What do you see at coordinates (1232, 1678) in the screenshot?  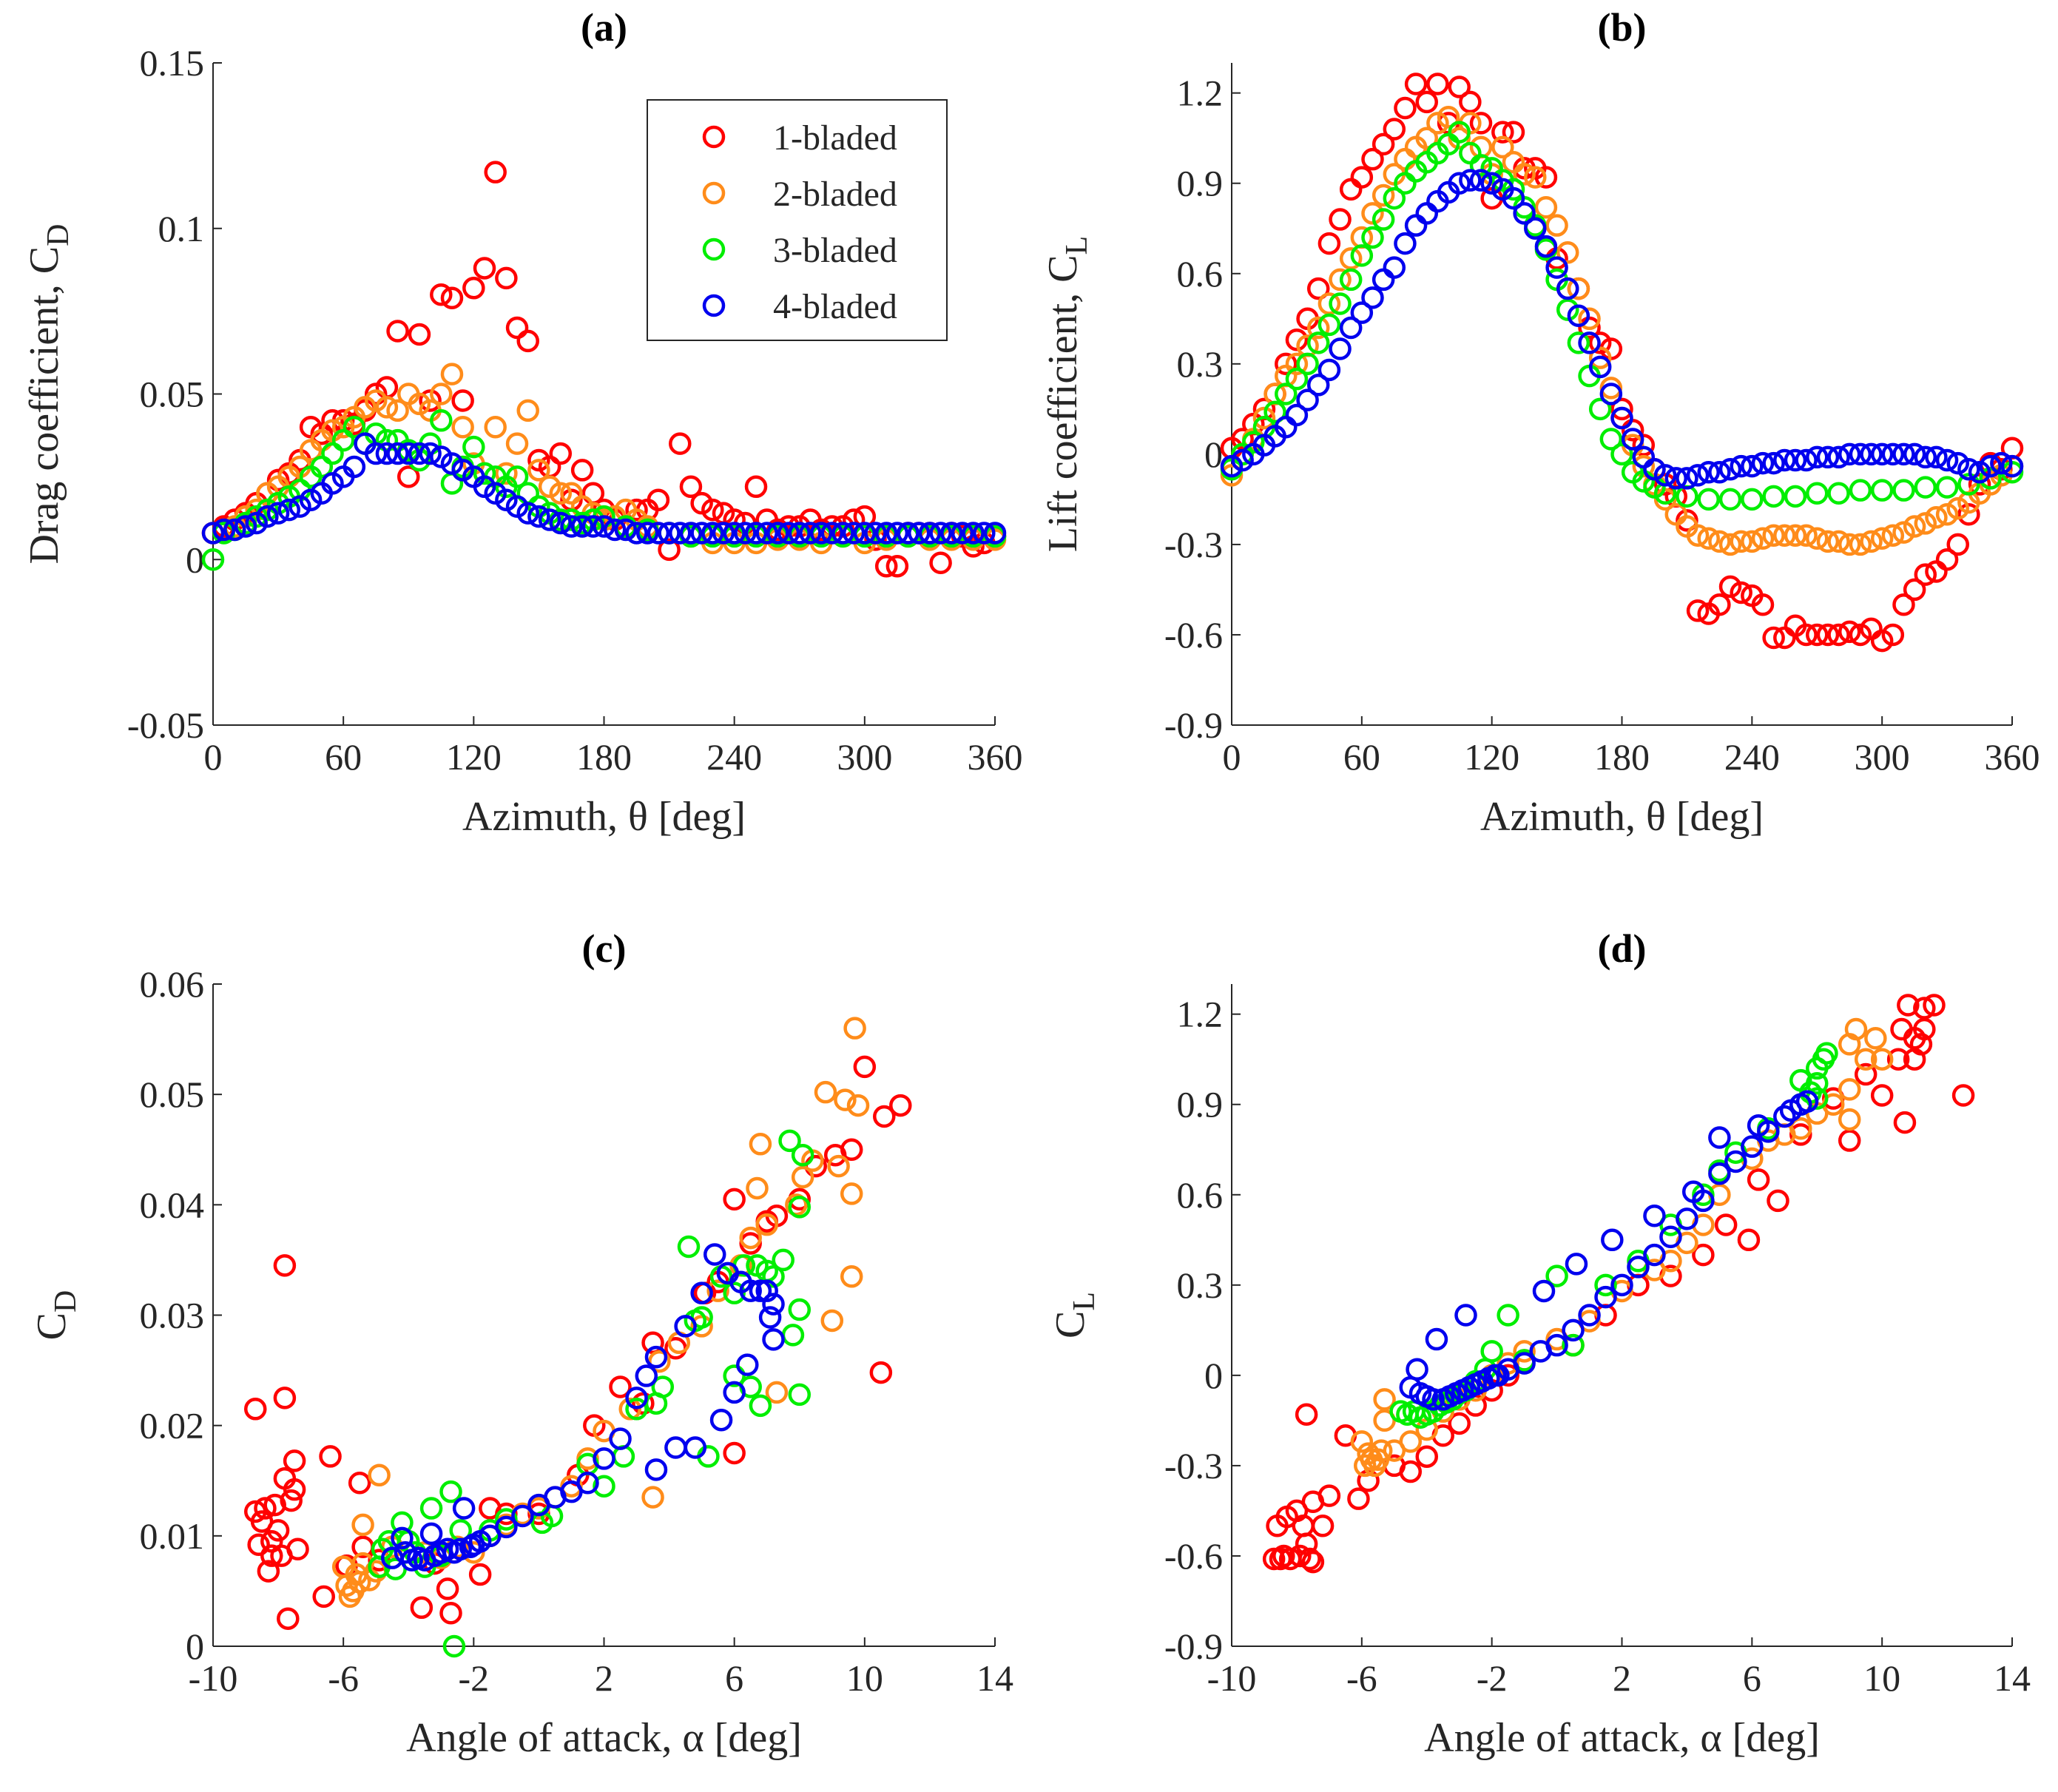 I see `x-tick-label: -10` at bounding box center [1232, 1678].